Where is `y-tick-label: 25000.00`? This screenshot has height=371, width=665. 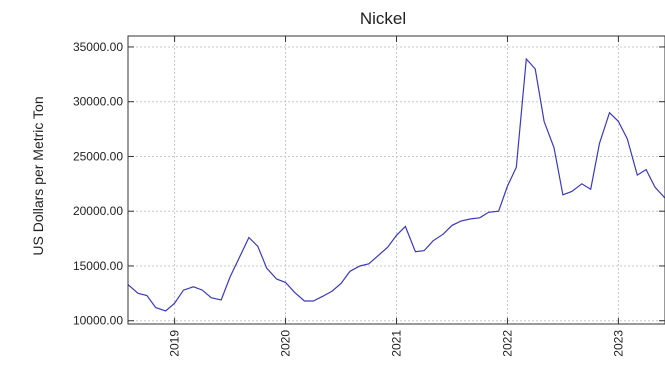
y-tick-label: 25000.00 is located at coordinates (98, 156).